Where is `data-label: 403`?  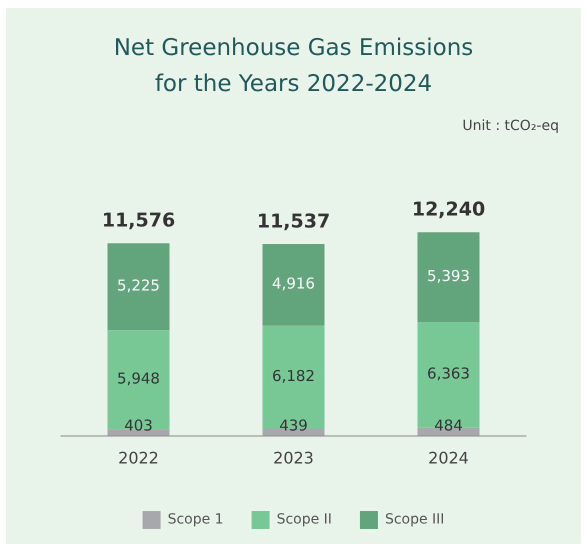
data-label: 403 is located at coordinates (138, 425).